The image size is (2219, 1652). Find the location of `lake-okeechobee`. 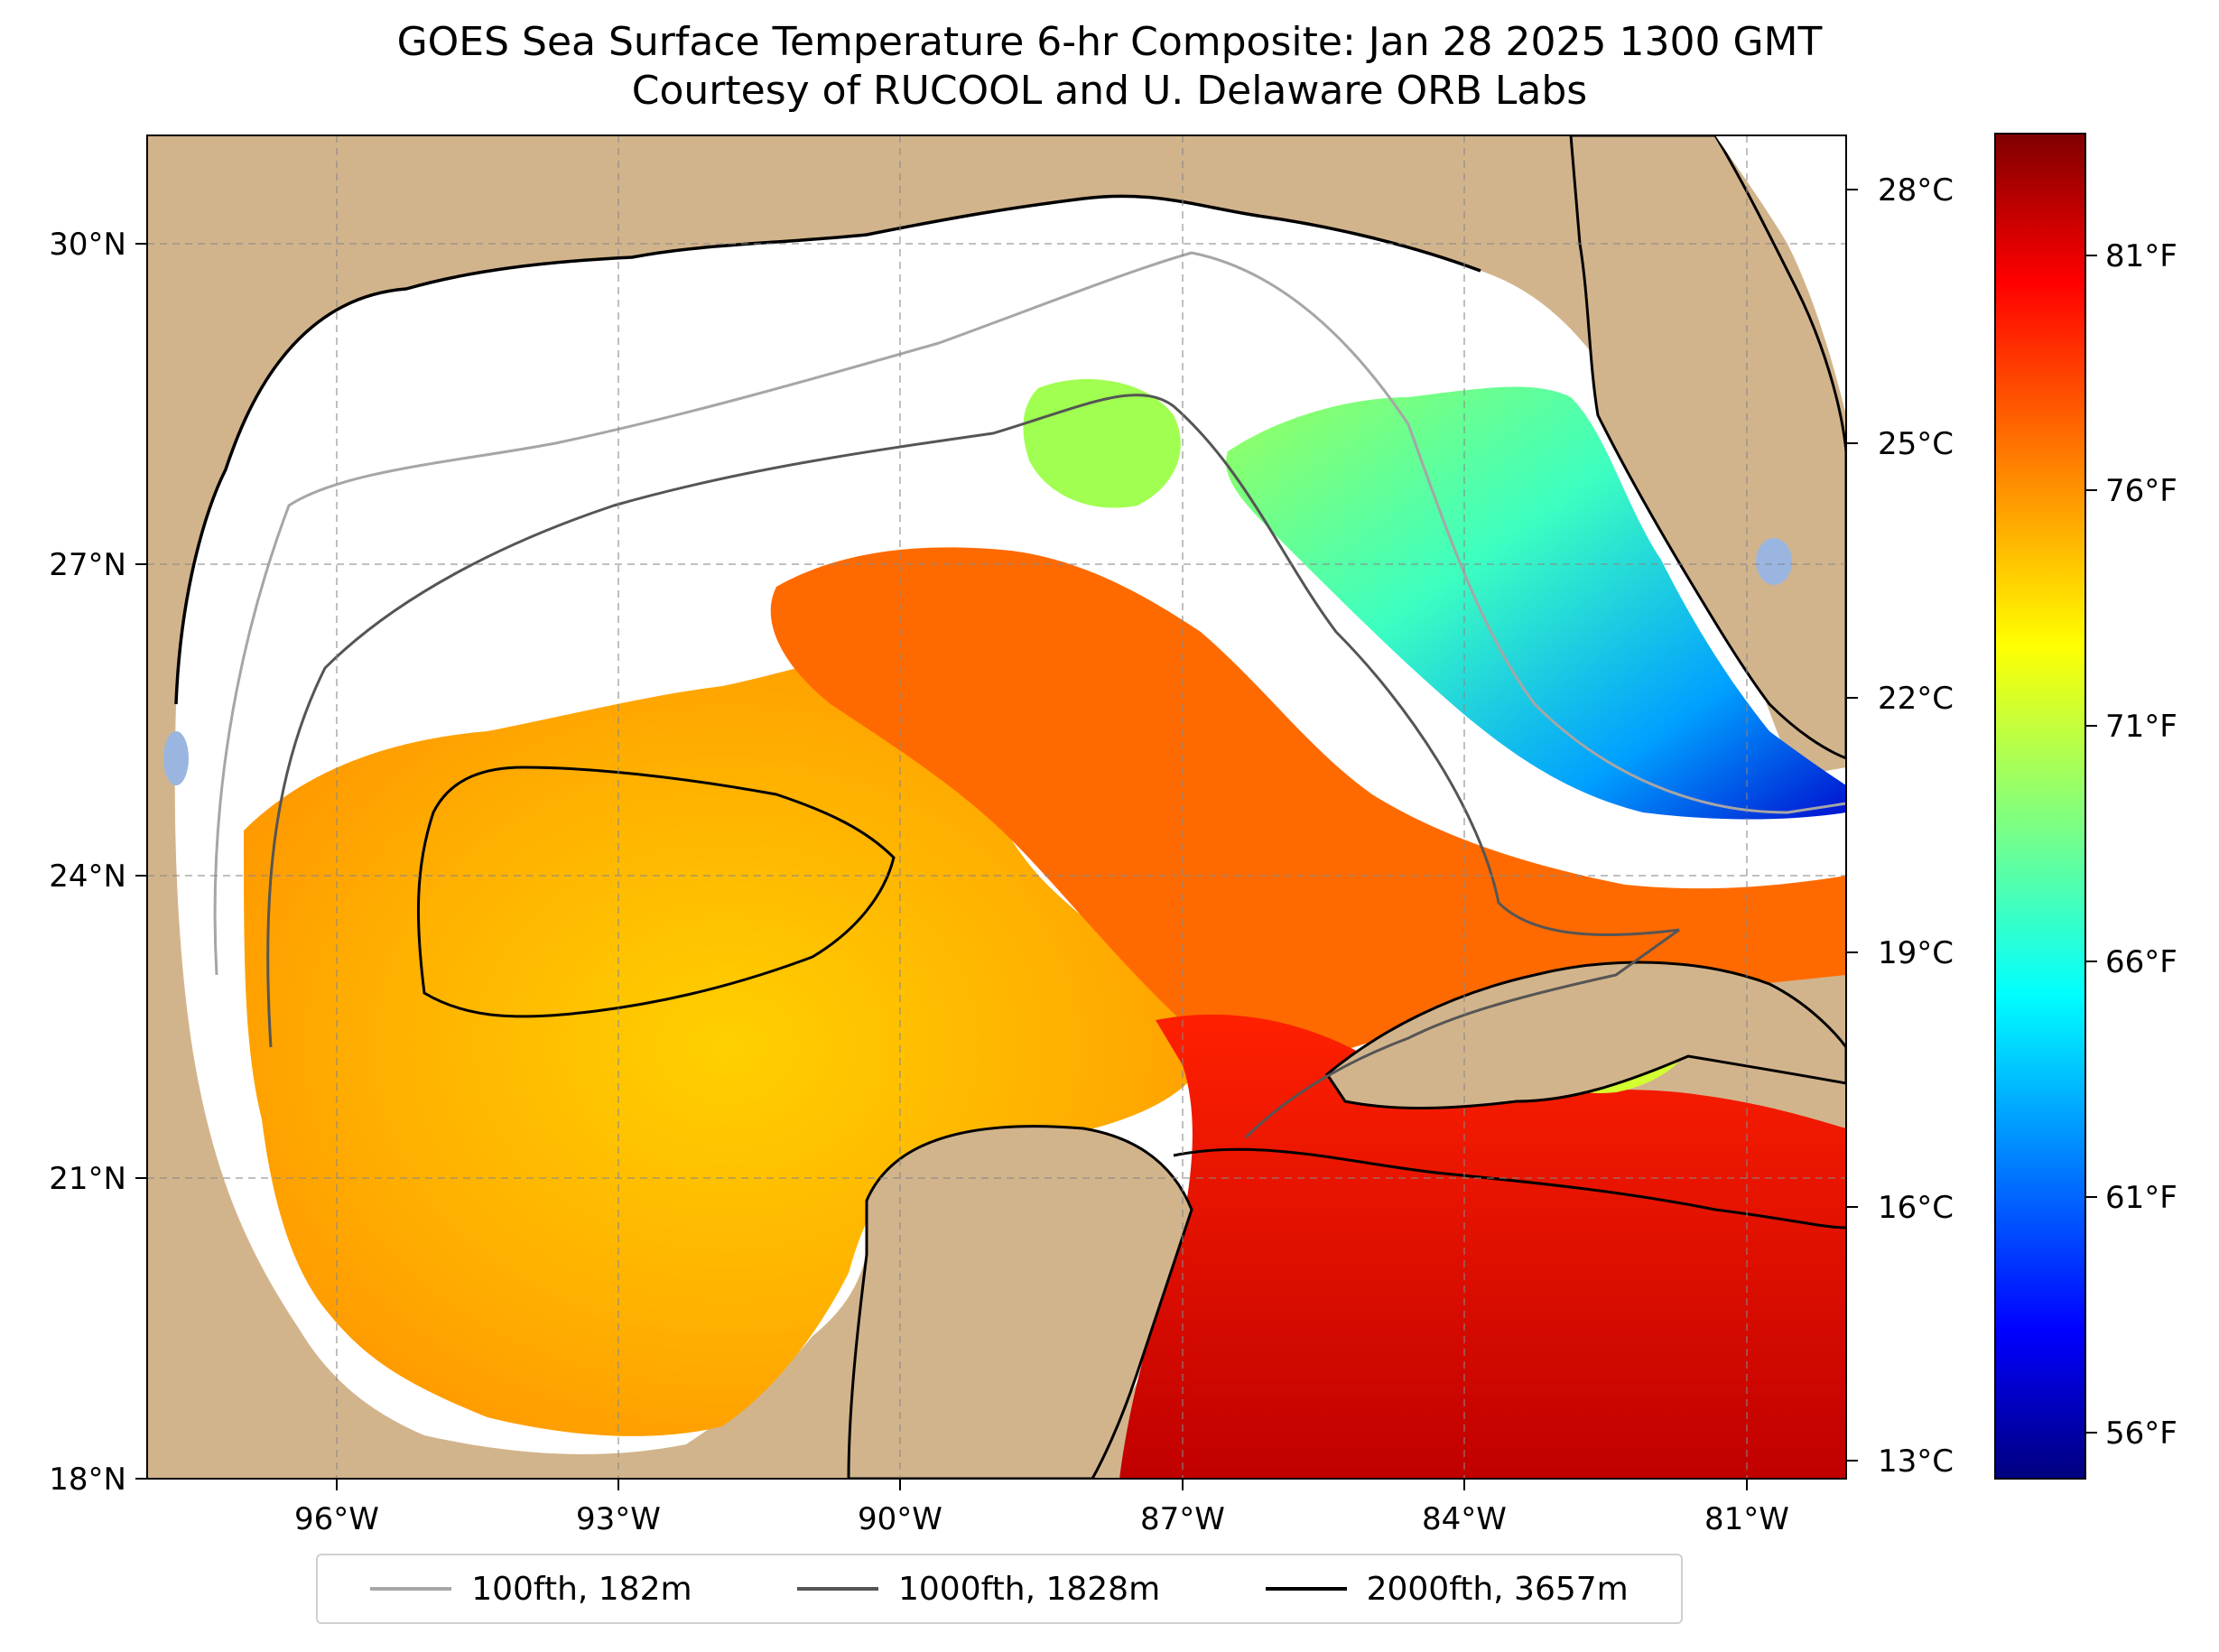

lake-okeechobee is located at coordinates (1774, 561).